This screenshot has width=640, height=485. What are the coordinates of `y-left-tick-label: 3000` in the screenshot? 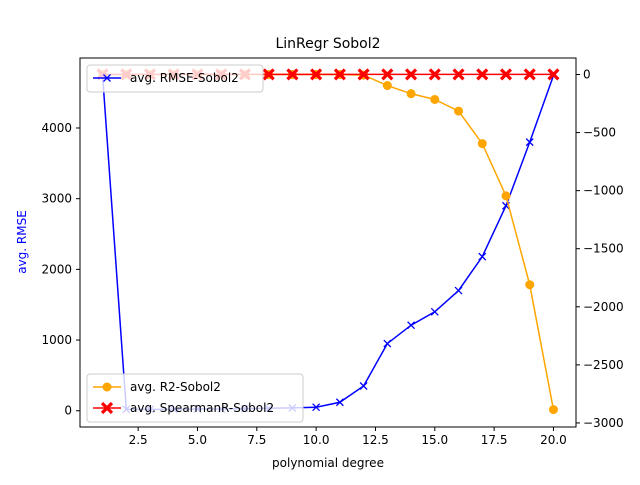 It's located at (56, 199).